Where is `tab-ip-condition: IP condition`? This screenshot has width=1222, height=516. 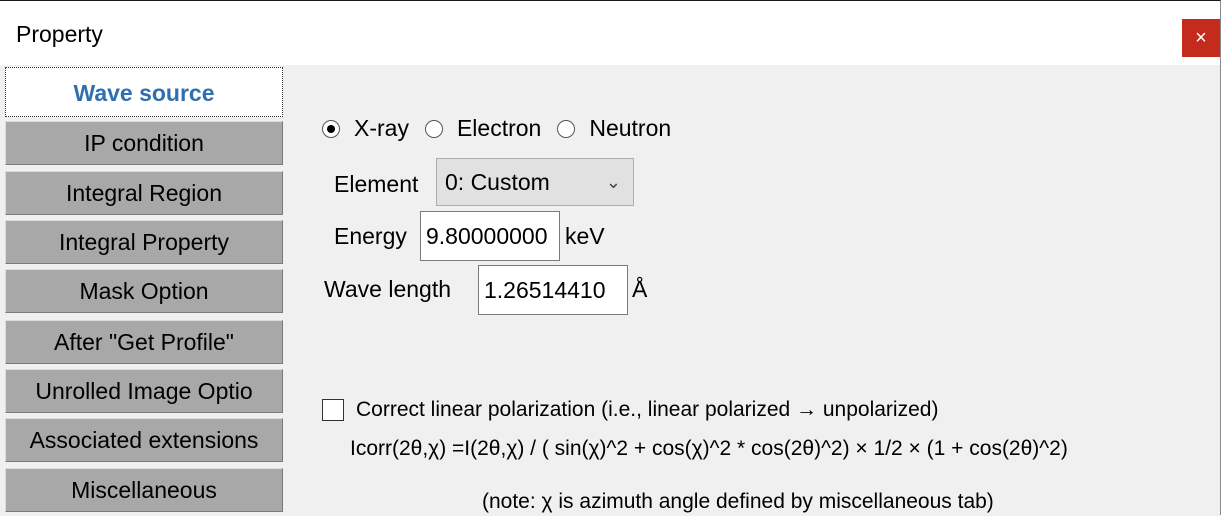
tab-ip-condition: IP condition is located at coordinates (144, 143).